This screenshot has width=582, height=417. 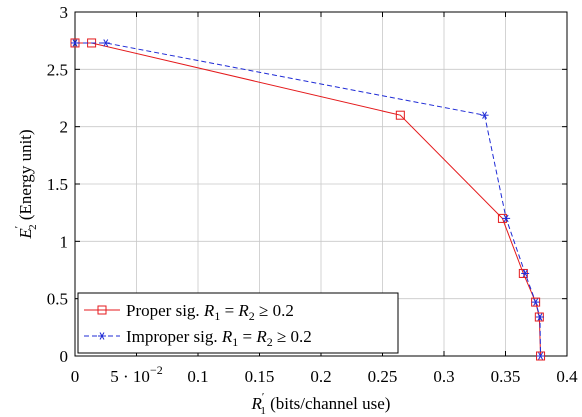 I want to click on legend-box, so click(x=238, y=323).